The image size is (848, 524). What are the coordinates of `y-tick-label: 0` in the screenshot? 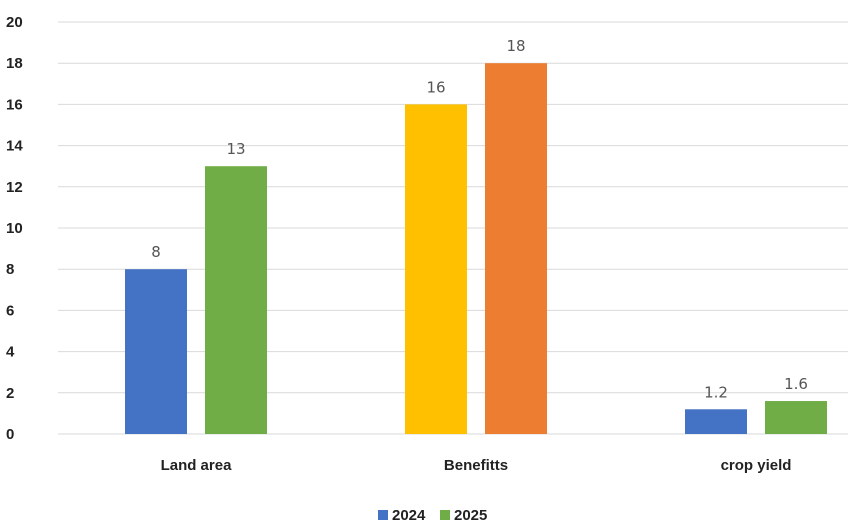 It's located at (10, 434).